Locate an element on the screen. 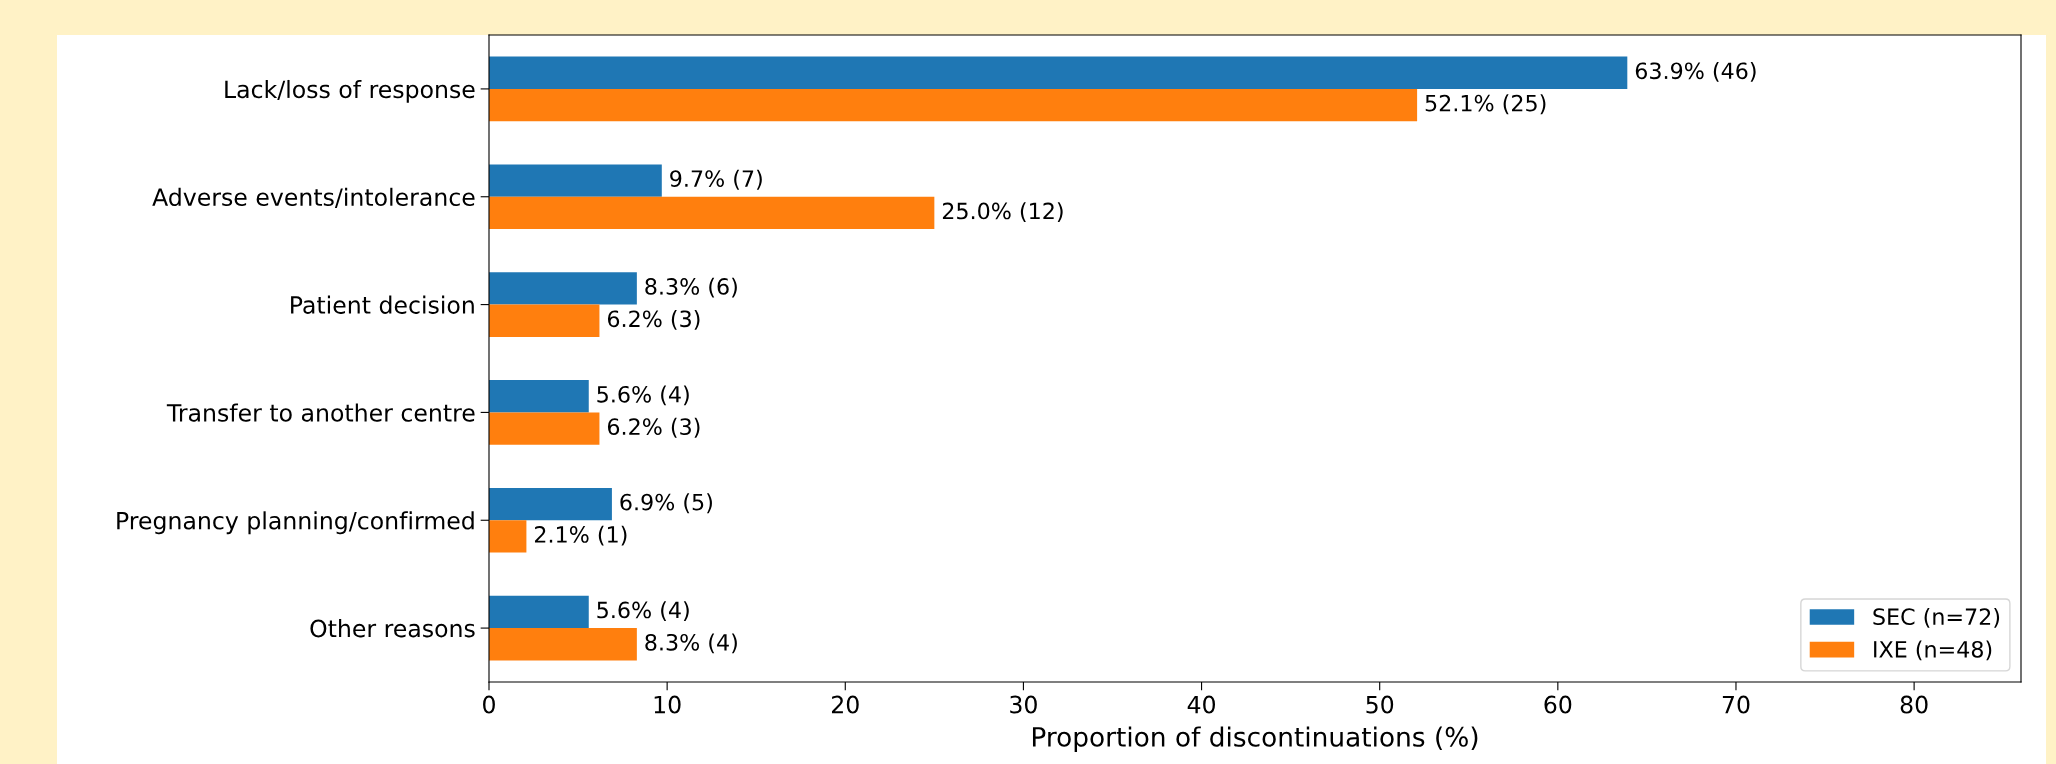 The width and height of the screenshot is (2056, 764). data-label: 52.1% (25) is located at coordinates (1485, 104).